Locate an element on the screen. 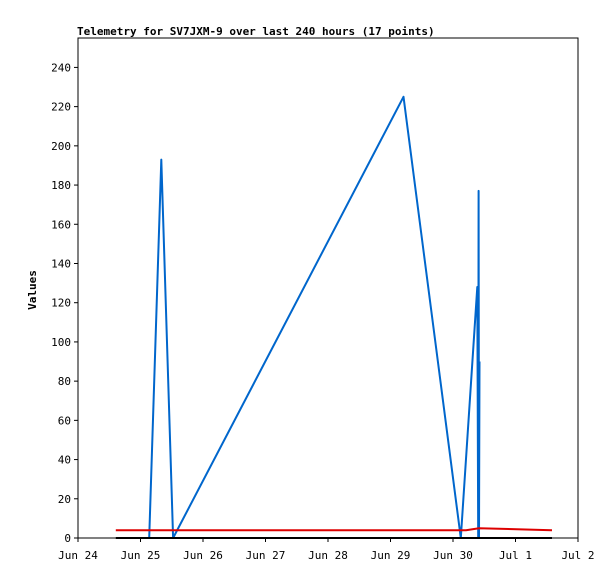 The width and height of the screenshot is (615, 579). y-tick-label: 40 is located at coordinates (64, 460).